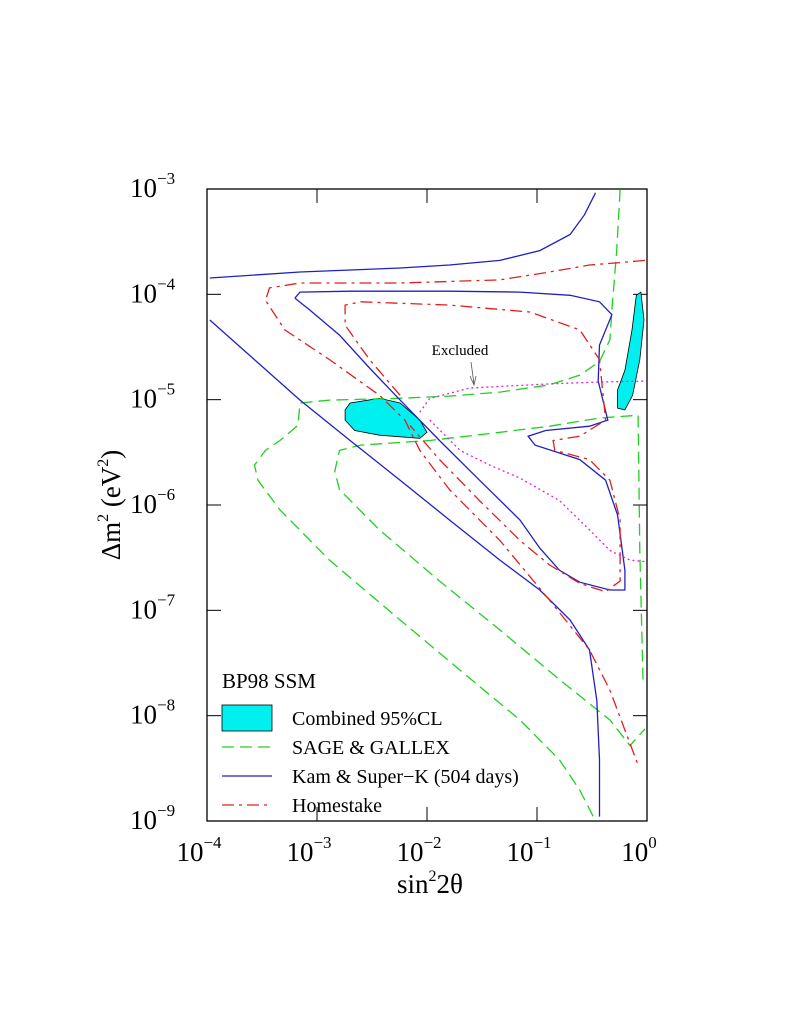 This screenshot has width=789, height=1026. What do you see at coordinates (269, 681) in the screenshot?
I see `legend-title: BP98 SSM` at bounding box center [269, 681].